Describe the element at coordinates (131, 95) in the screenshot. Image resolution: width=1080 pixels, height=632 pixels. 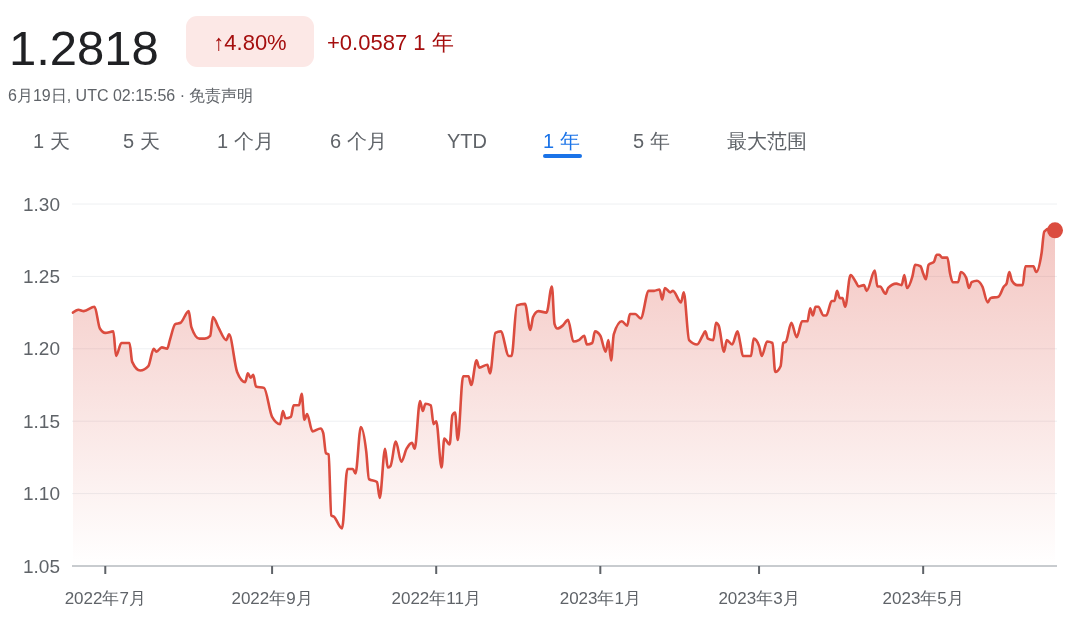
I see `chart-subtitle: 6月19日, UTC 02:15:56 · 免责声明` at that location.